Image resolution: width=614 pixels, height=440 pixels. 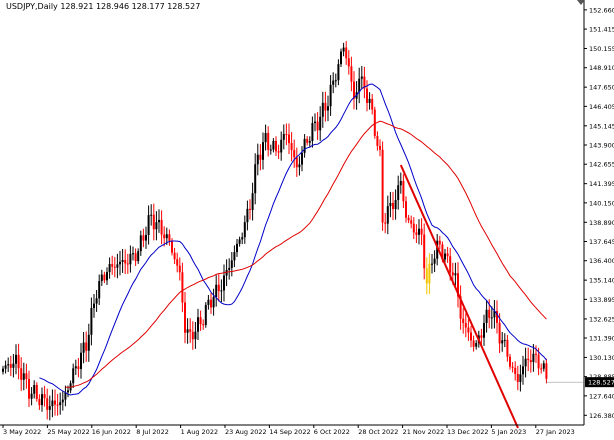 What do you see at coordinates (601, 126) in the screenshot?
I see `price-tick-label: 145.145` at bounding box center [601, 126].